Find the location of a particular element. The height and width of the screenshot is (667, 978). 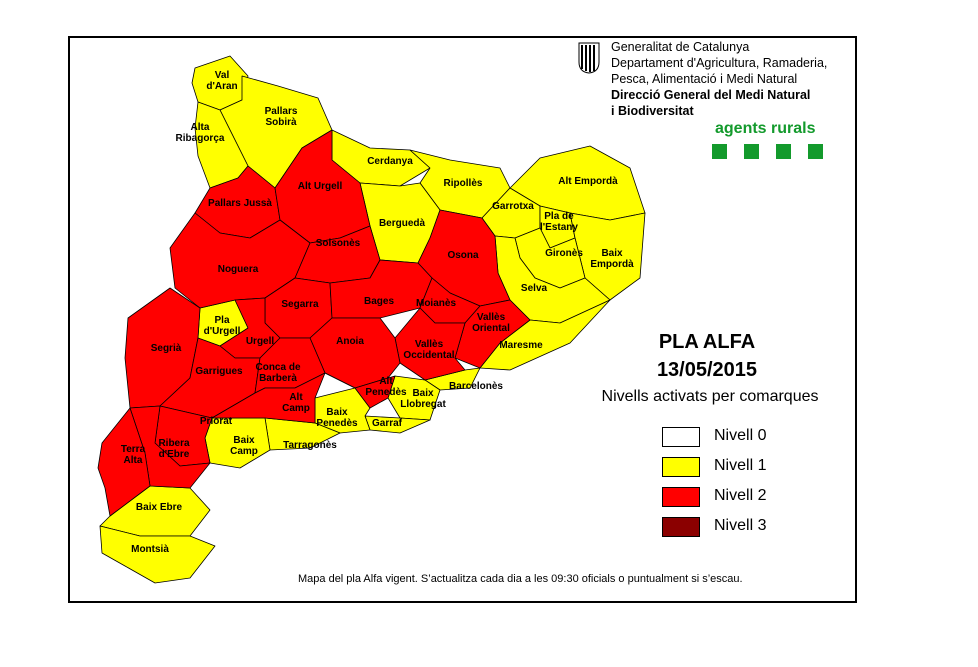

header-line-3: Pesca, Alimentació i Medi Natural is located at coordinates (704, 79).